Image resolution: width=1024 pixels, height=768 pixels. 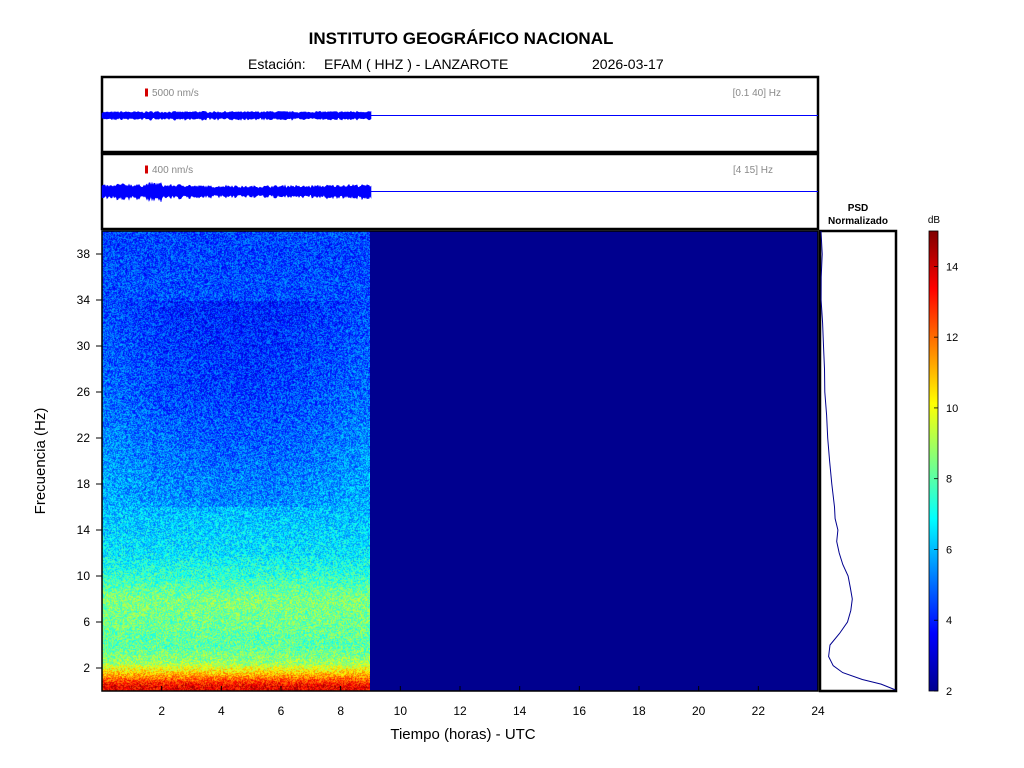 I want to click on y-tick-label: 38, so click(x=84, y=254).